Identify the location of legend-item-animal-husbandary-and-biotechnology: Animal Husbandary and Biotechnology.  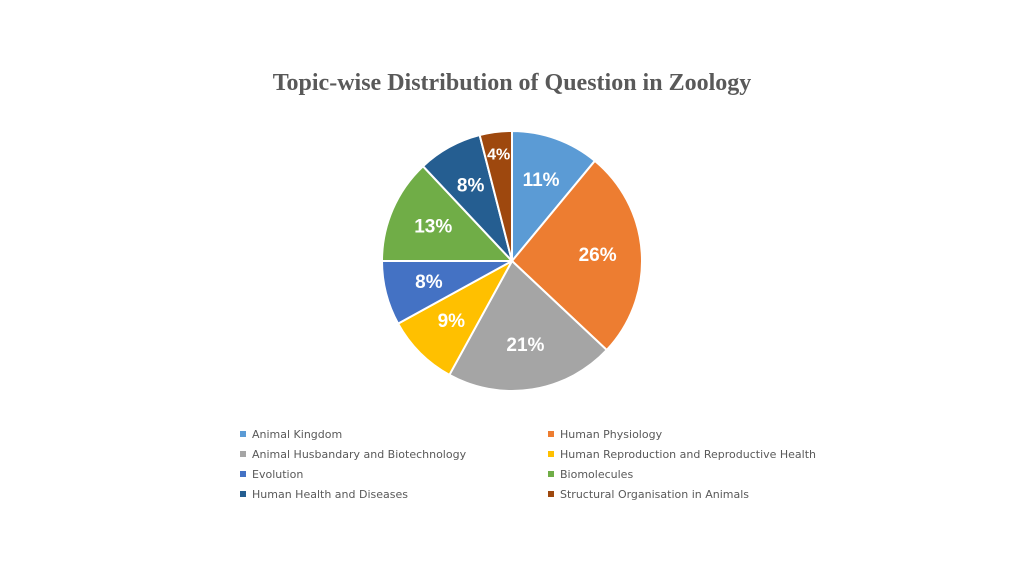
(394, 454).